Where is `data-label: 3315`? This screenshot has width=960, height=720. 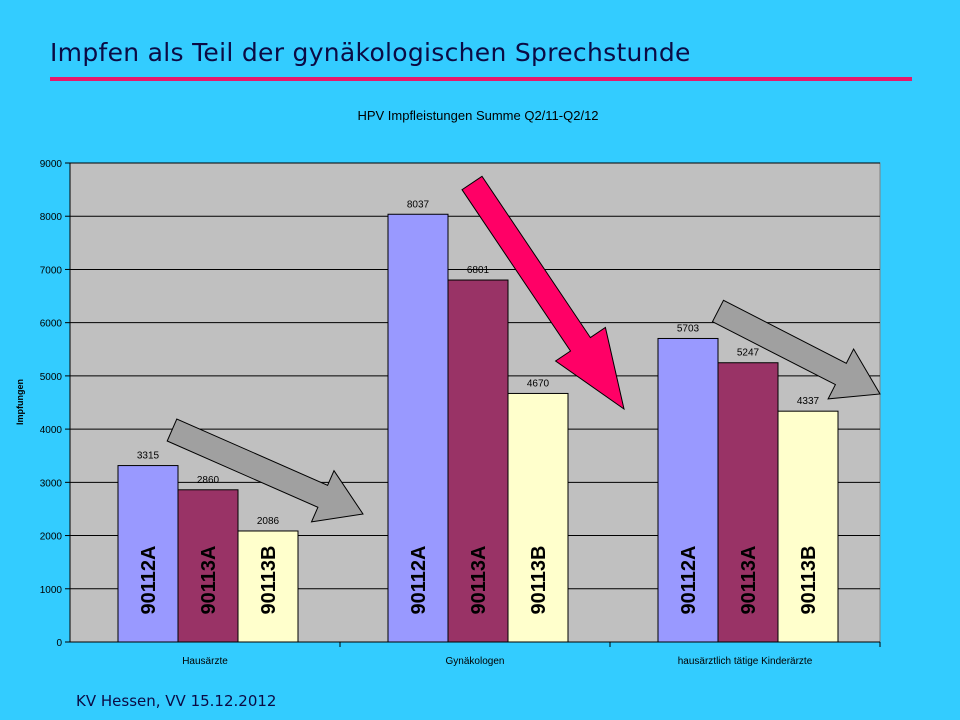 data-label: 3315 is located at coordinates (148, 456).